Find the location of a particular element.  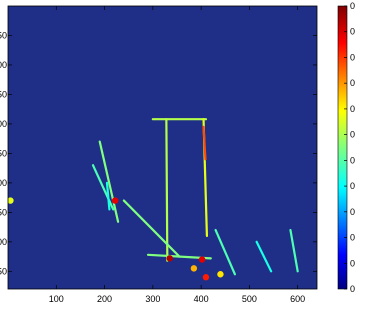

x-tick-label: 500 is located at coordinates (249, 299).